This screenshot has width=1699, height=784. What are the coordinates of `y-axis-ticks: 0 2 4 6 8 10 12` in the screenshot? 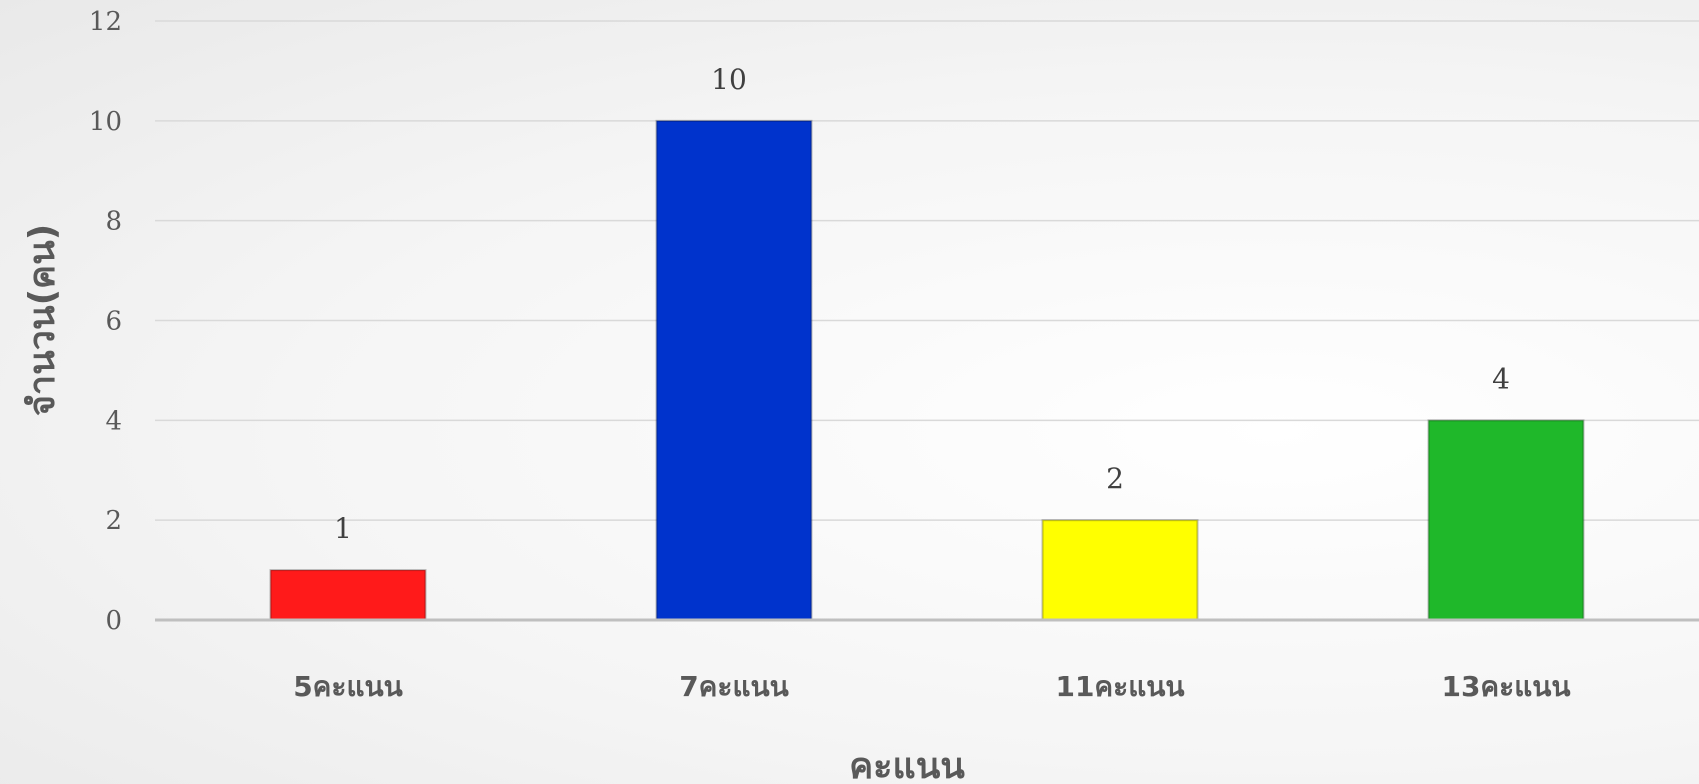 It's located at (105, 321).